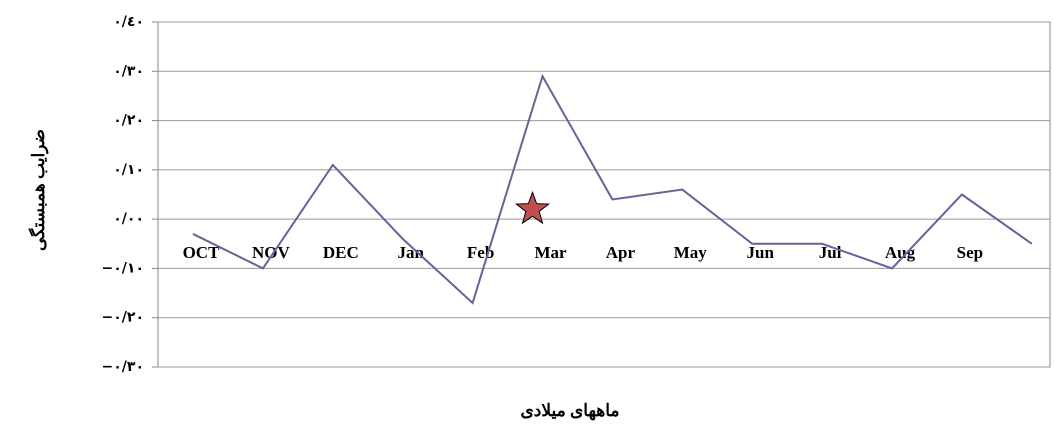 The image size is (1054, 432). What do you see at coordinates (550, 252) in the screenshot?
I see `x-tick-label: Mar` at bounding box center [550, 252].